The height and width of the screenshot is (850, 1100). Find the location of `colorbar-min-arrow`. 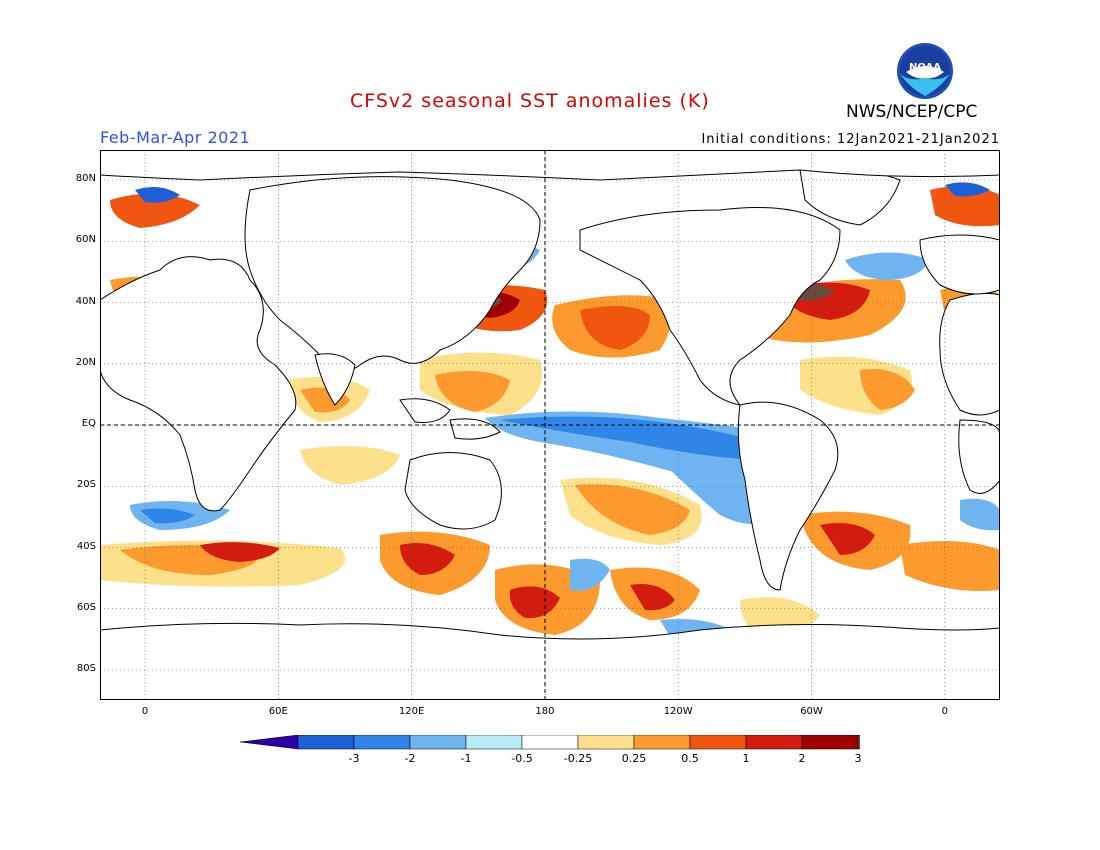

colorbar-min-arrow is located at coordinates (269, 742).